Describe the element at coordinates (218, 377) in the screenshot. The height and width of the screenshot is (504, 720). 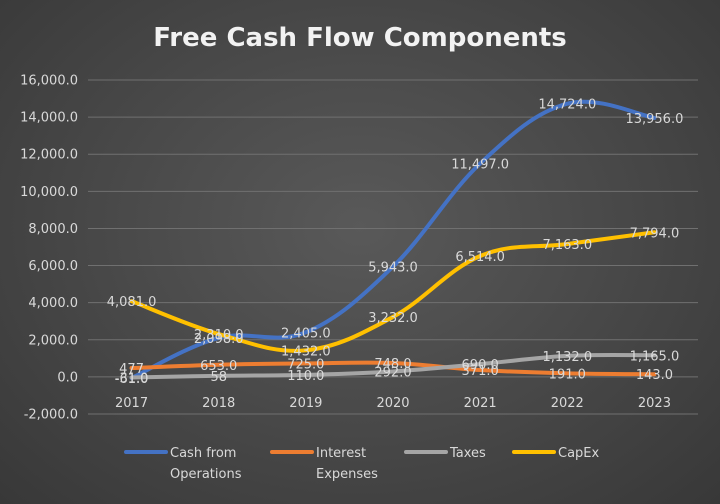
I see `data-label: 58` at that location.